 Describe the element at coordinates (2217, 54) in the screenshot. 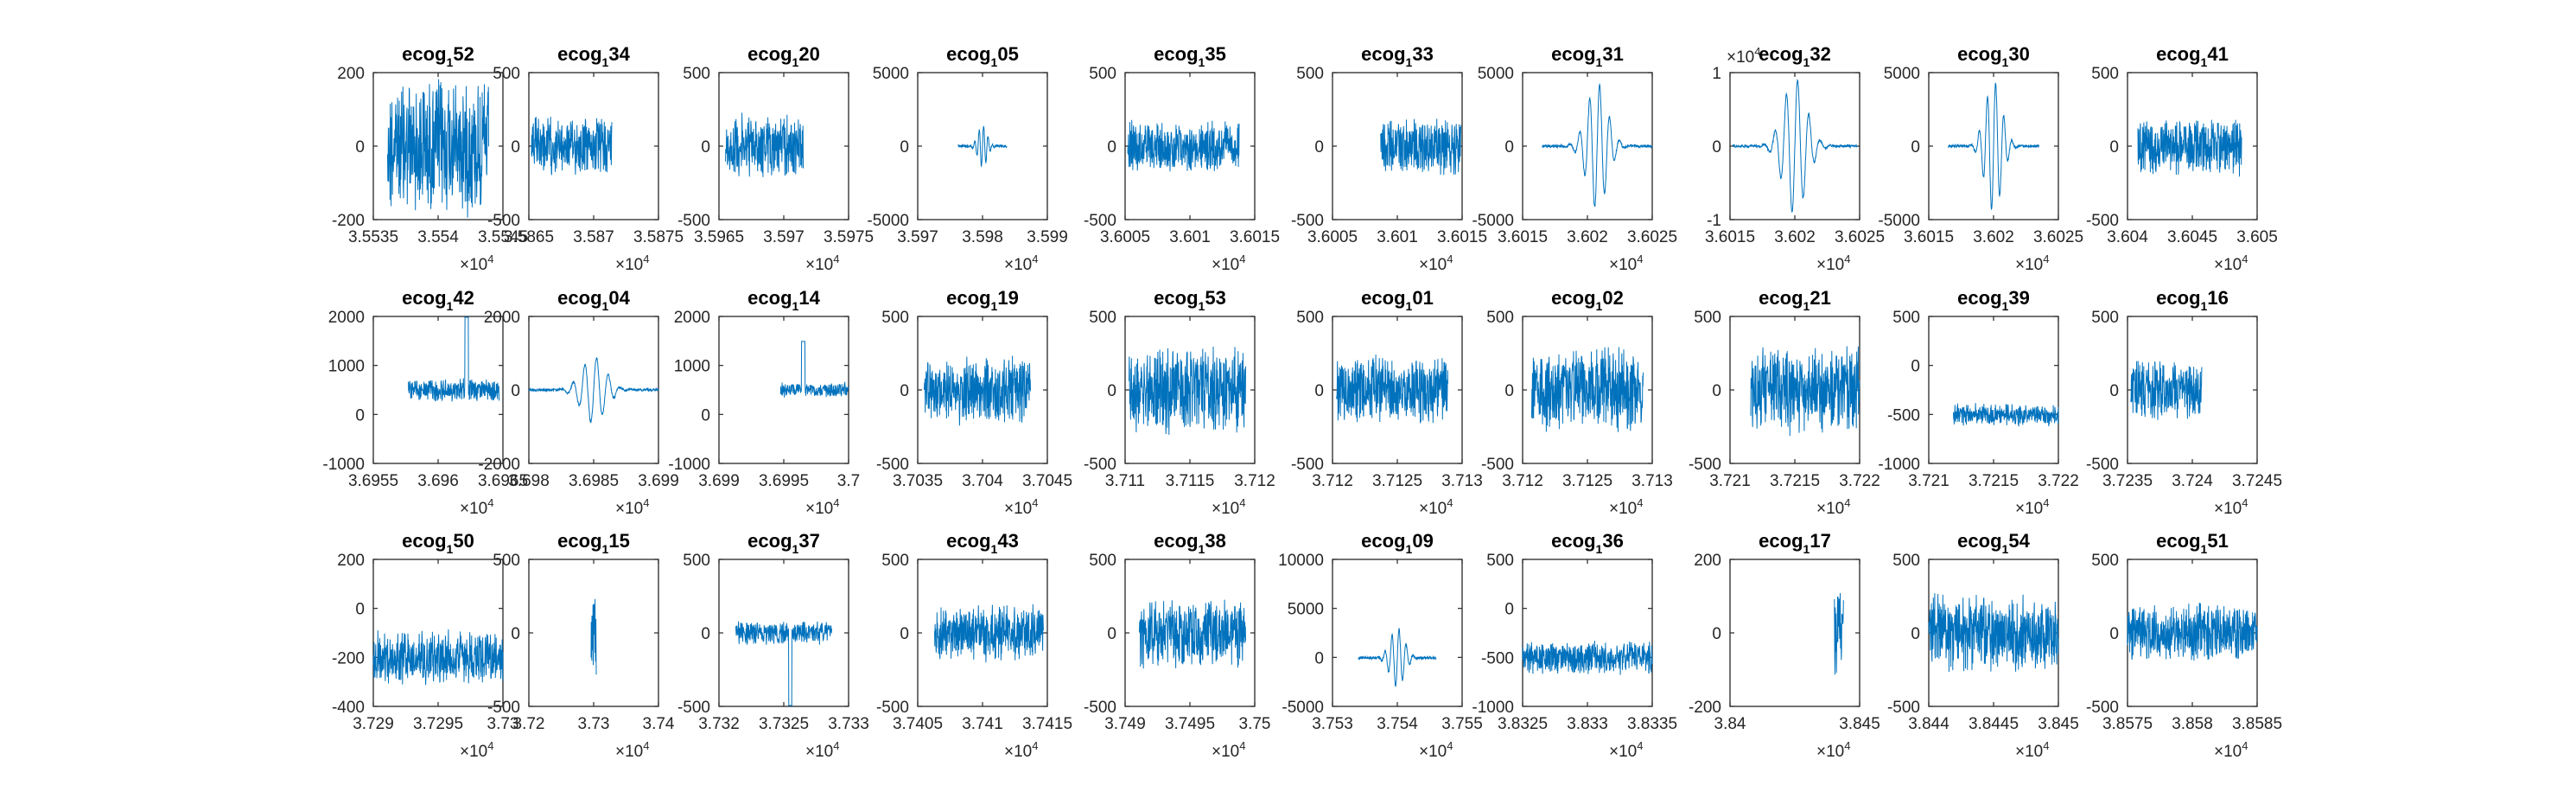

I see `title-number: 41` at that location.